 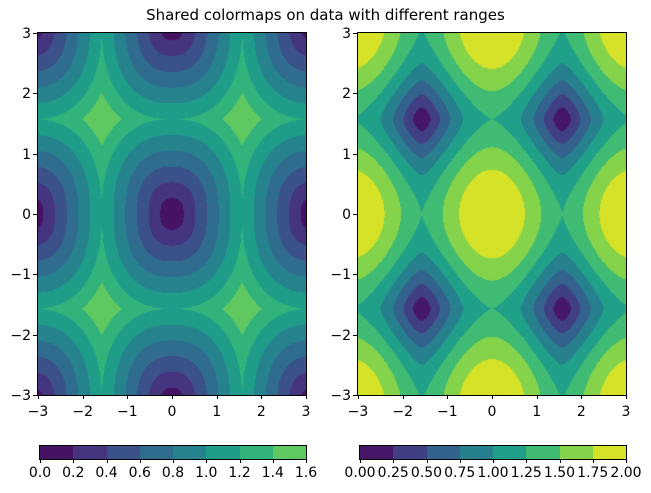 I want to click on colorbar-tick-label: 0.50, so click(x=426, y=473).